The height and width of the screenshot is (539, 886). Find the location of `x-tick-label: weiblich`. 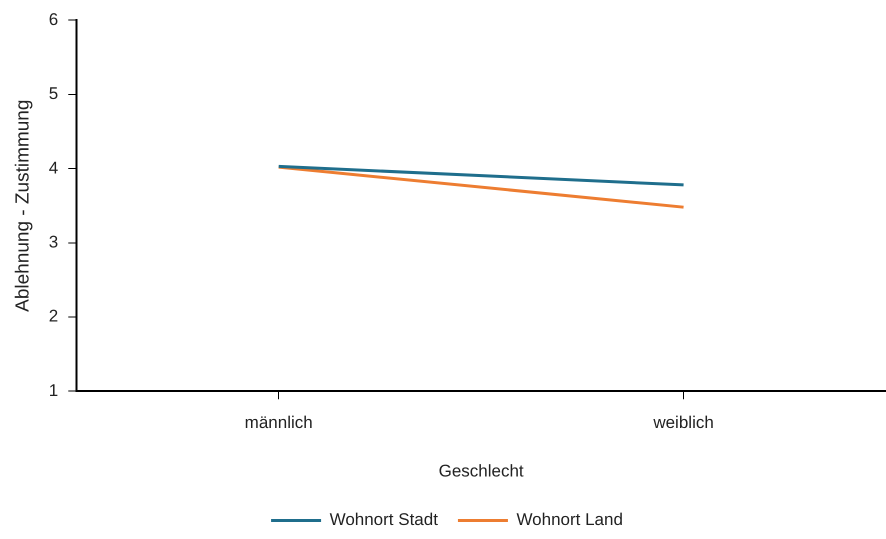

x-tick-label: weiblich is located at coordinates (683, 422).